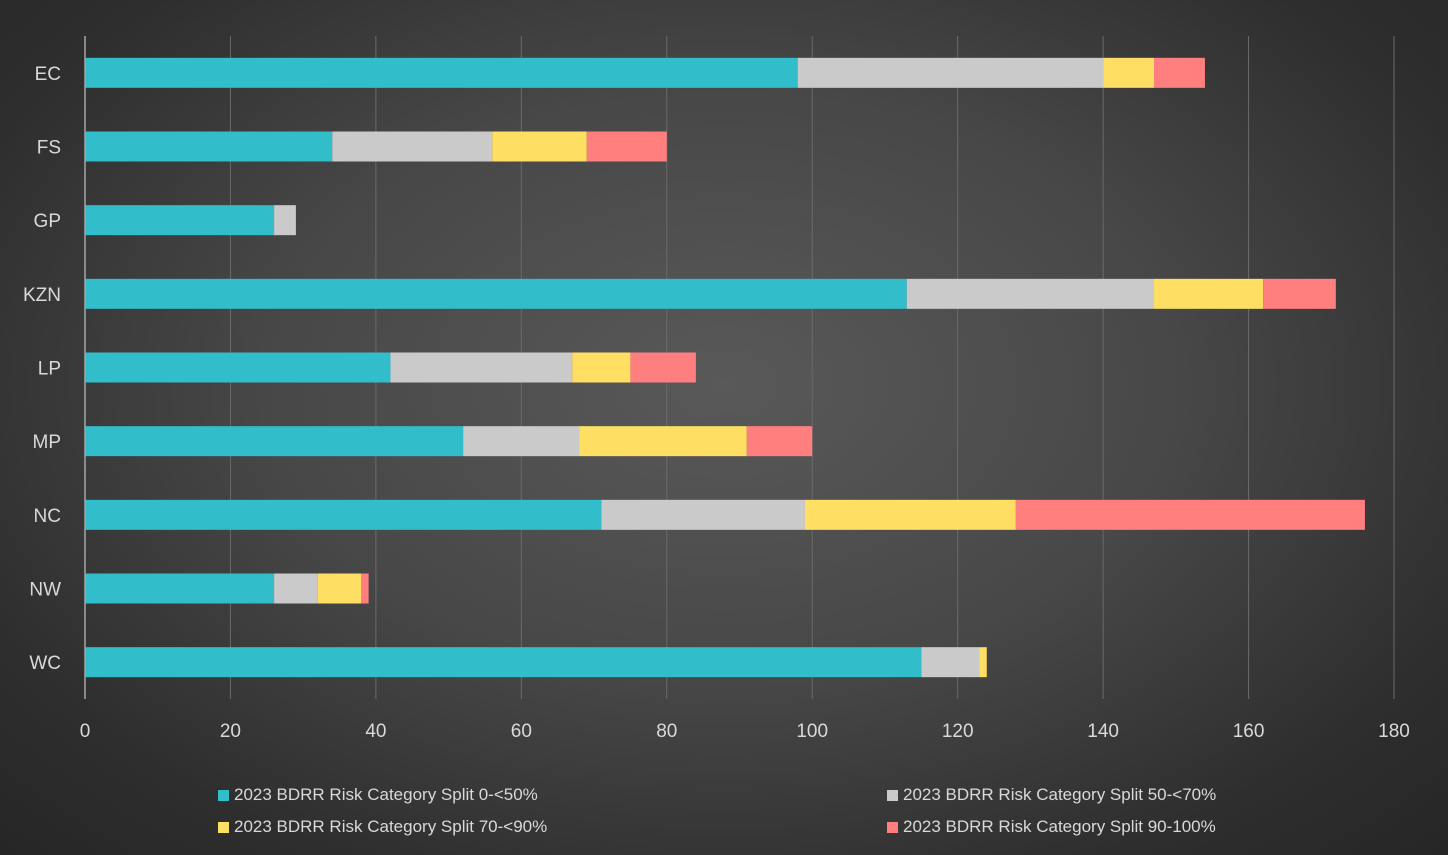 This screenshot has height=855, width=1448. I want to click on y-tick-label: EC, so click(48, 74).